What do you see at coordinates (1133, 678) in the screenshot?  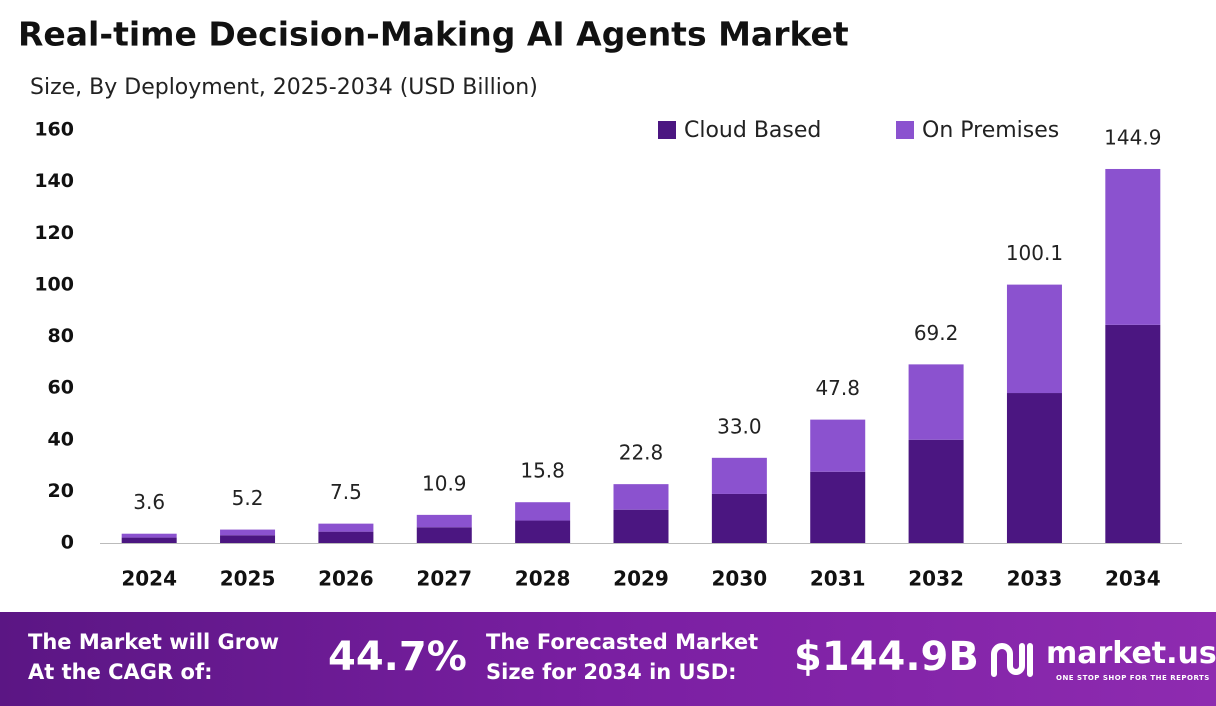 I see `brand-tagline: ONE STOP SHOP FOR THE REPORTS` at bounding box center [1133, 678].